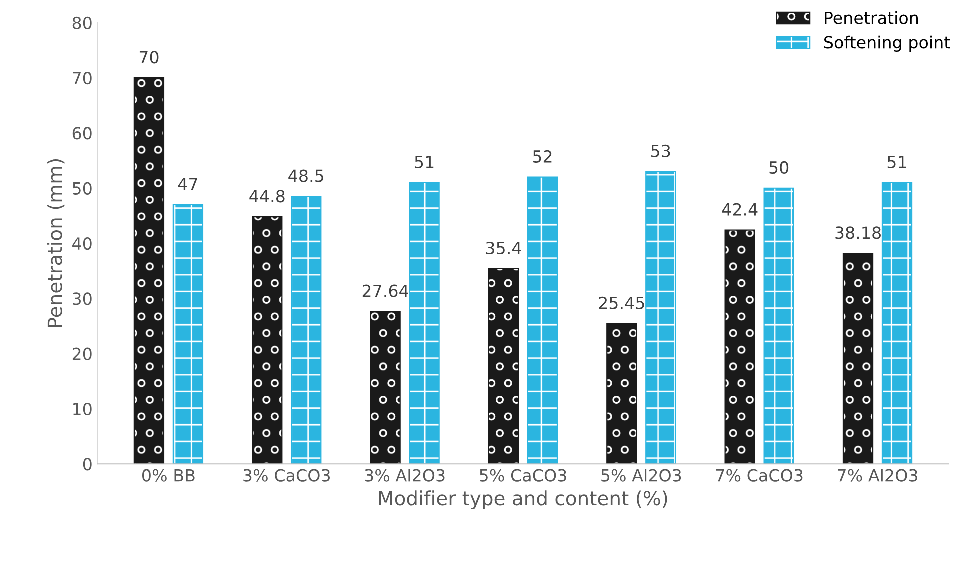  I want to click on y-tick-label: 20, so click(82, 354).